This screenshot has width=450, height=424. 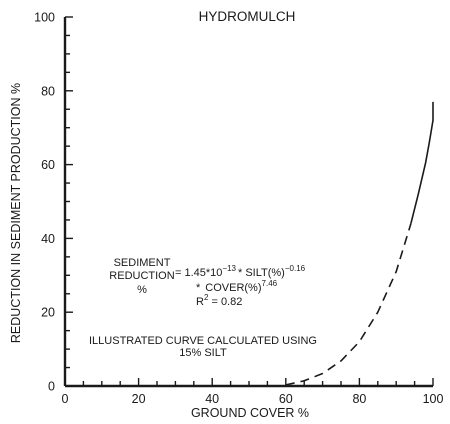 I want to click on equation-cover-prefix: *, so click(x=198, y=288).